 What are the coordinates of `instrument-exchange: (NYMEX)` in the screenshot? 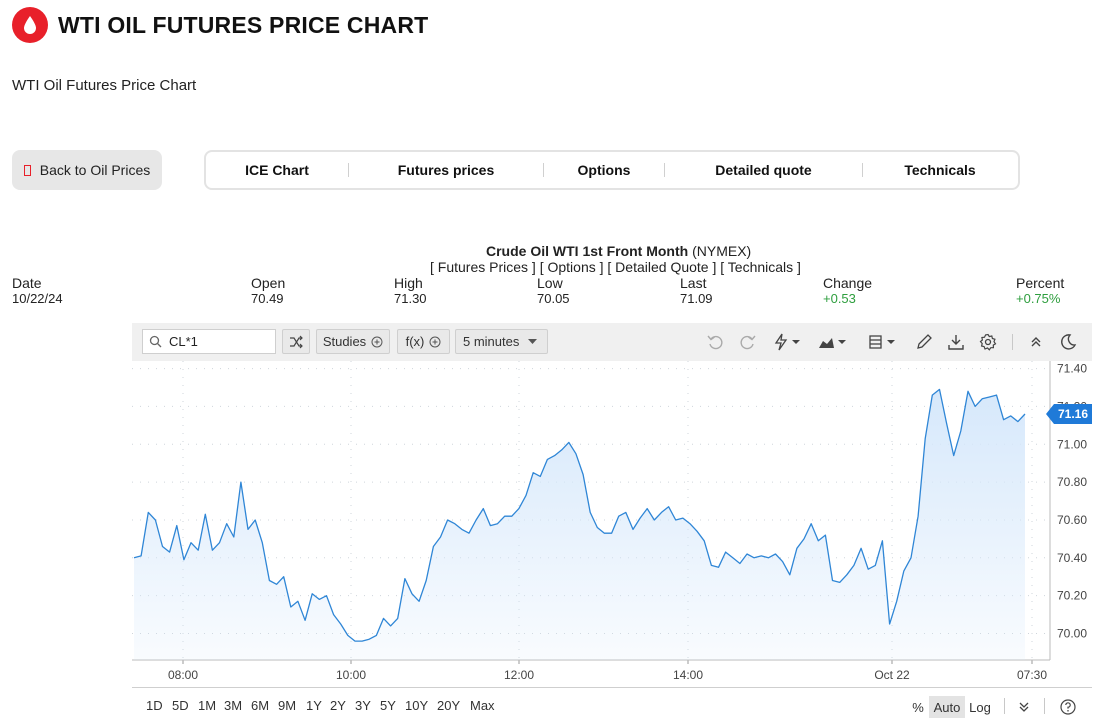 It's located at (722, 251).